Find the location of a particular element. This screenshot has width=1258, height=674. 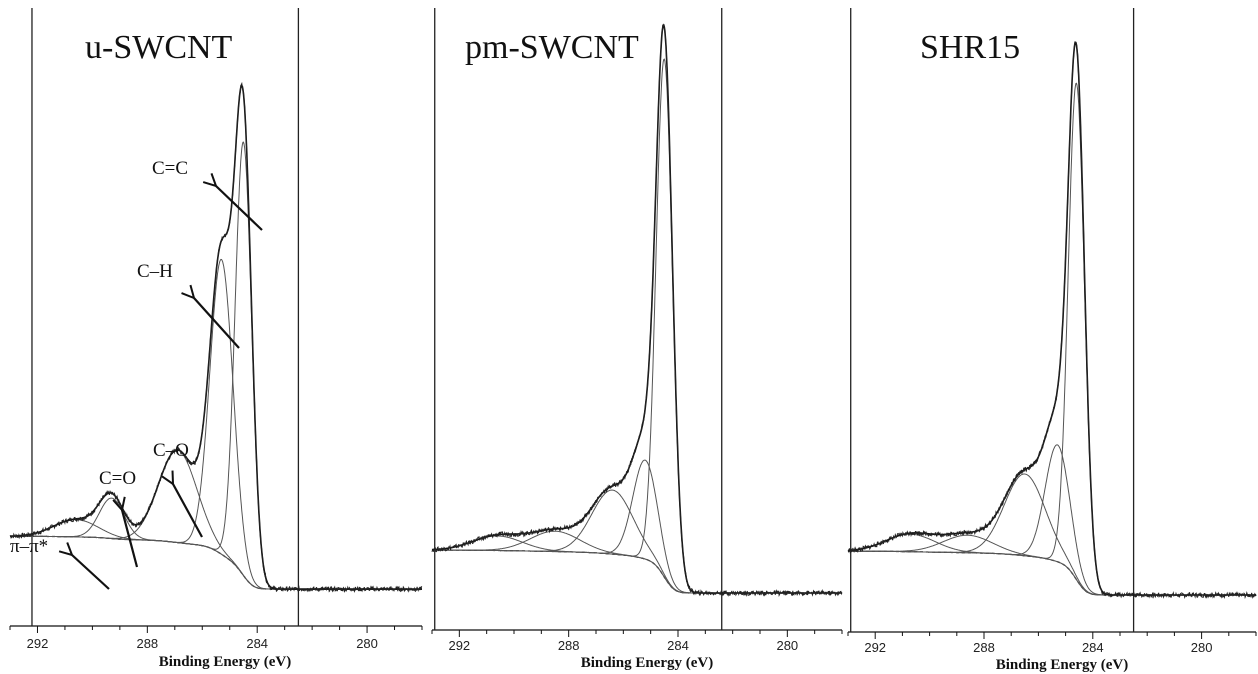

component-peak-C–O is located at coordinates (637, 541).